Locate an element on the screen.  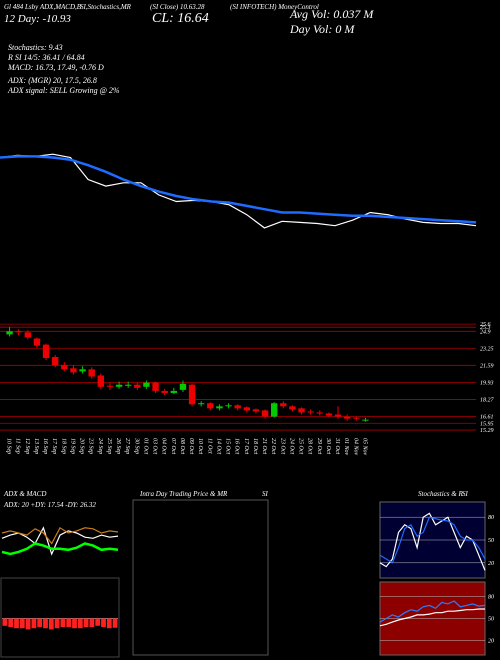
close-price: CL: 16.64 is located at coordinates (180, 18).